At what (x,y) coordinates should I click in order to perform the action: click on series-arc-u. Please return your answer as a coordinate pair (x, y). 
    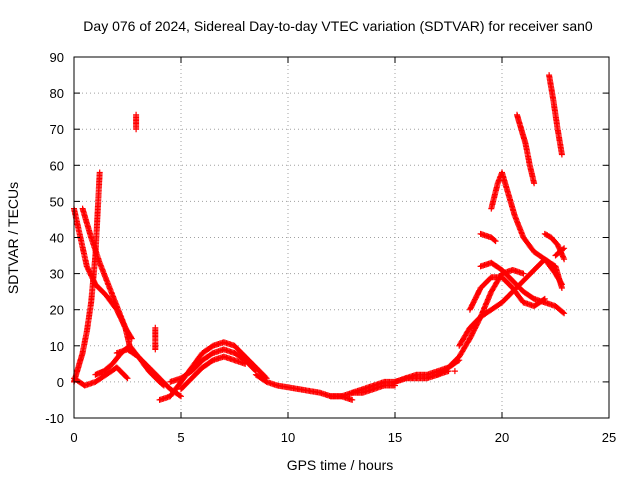
    Looking at the image, I should click on (526, 228).